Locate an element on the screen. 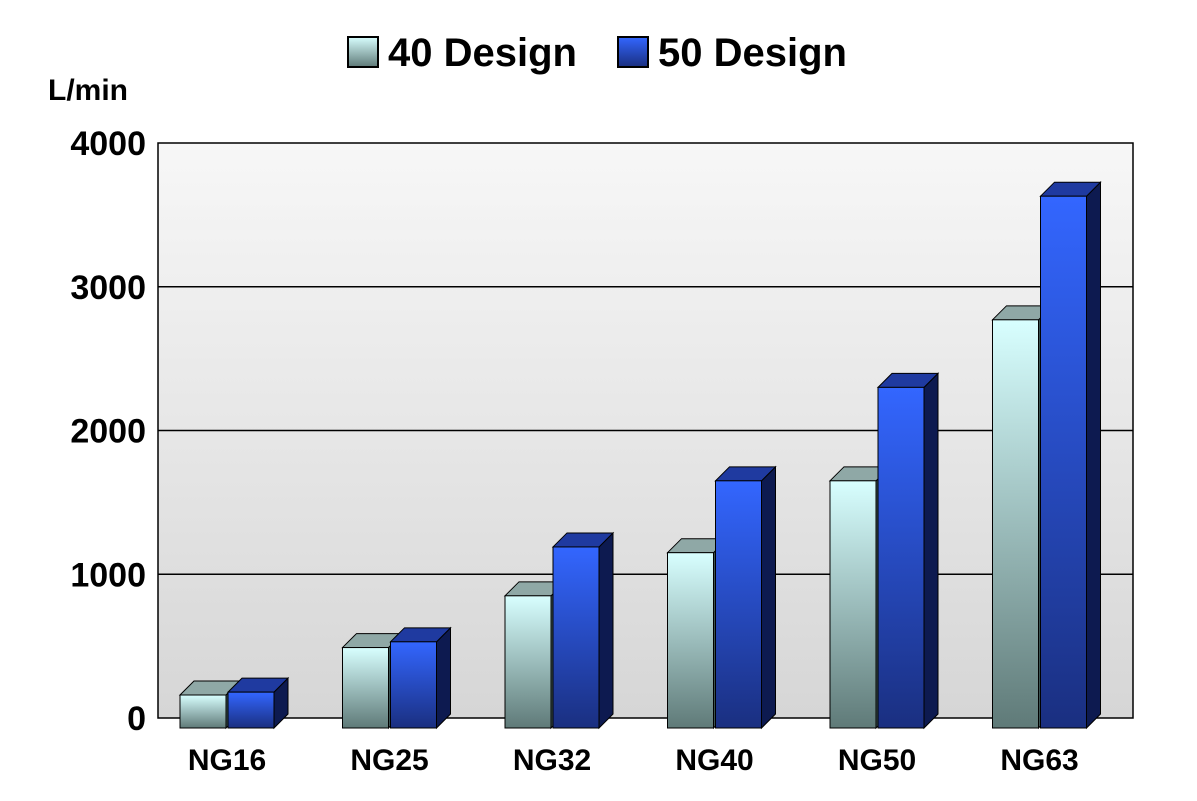  y-tick-label: 1000 is located at coordinates (108, 575).